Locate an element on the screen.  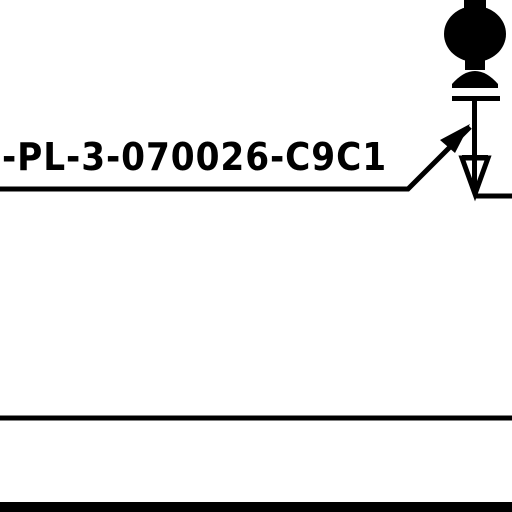
check-valve-seat is located at coordinates (475, 157).